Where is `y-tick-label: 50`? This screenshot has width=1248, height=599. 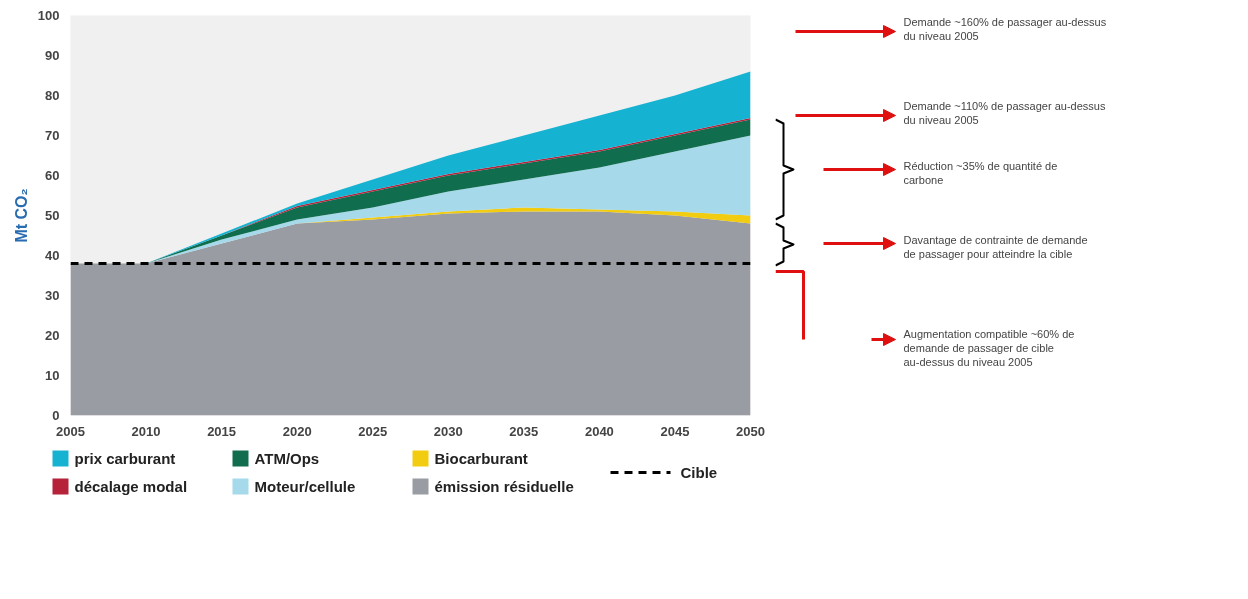 y-tick-label: 50 is located at coordinates (52, 215).